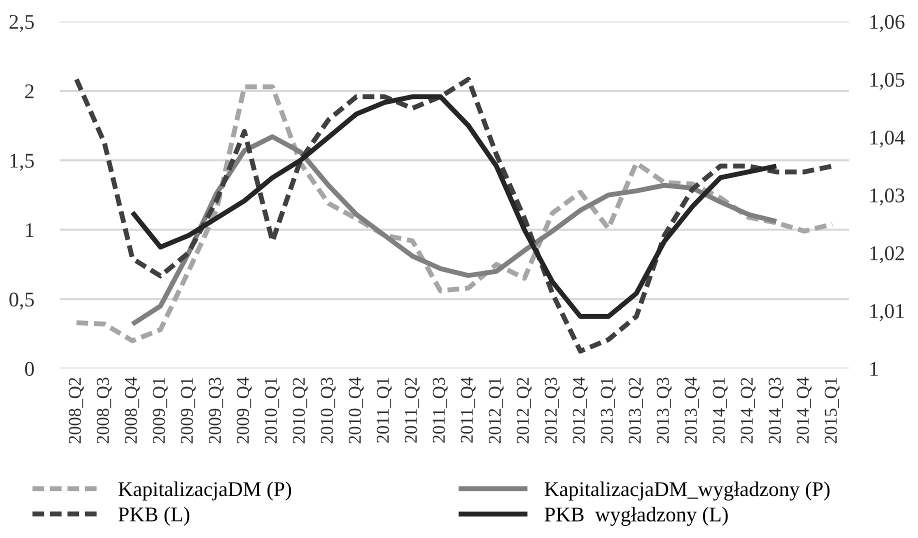  Describe the element at coordinates (887, 197) in the screenshot. I see `y2-tick-label: 1,03` at that location.